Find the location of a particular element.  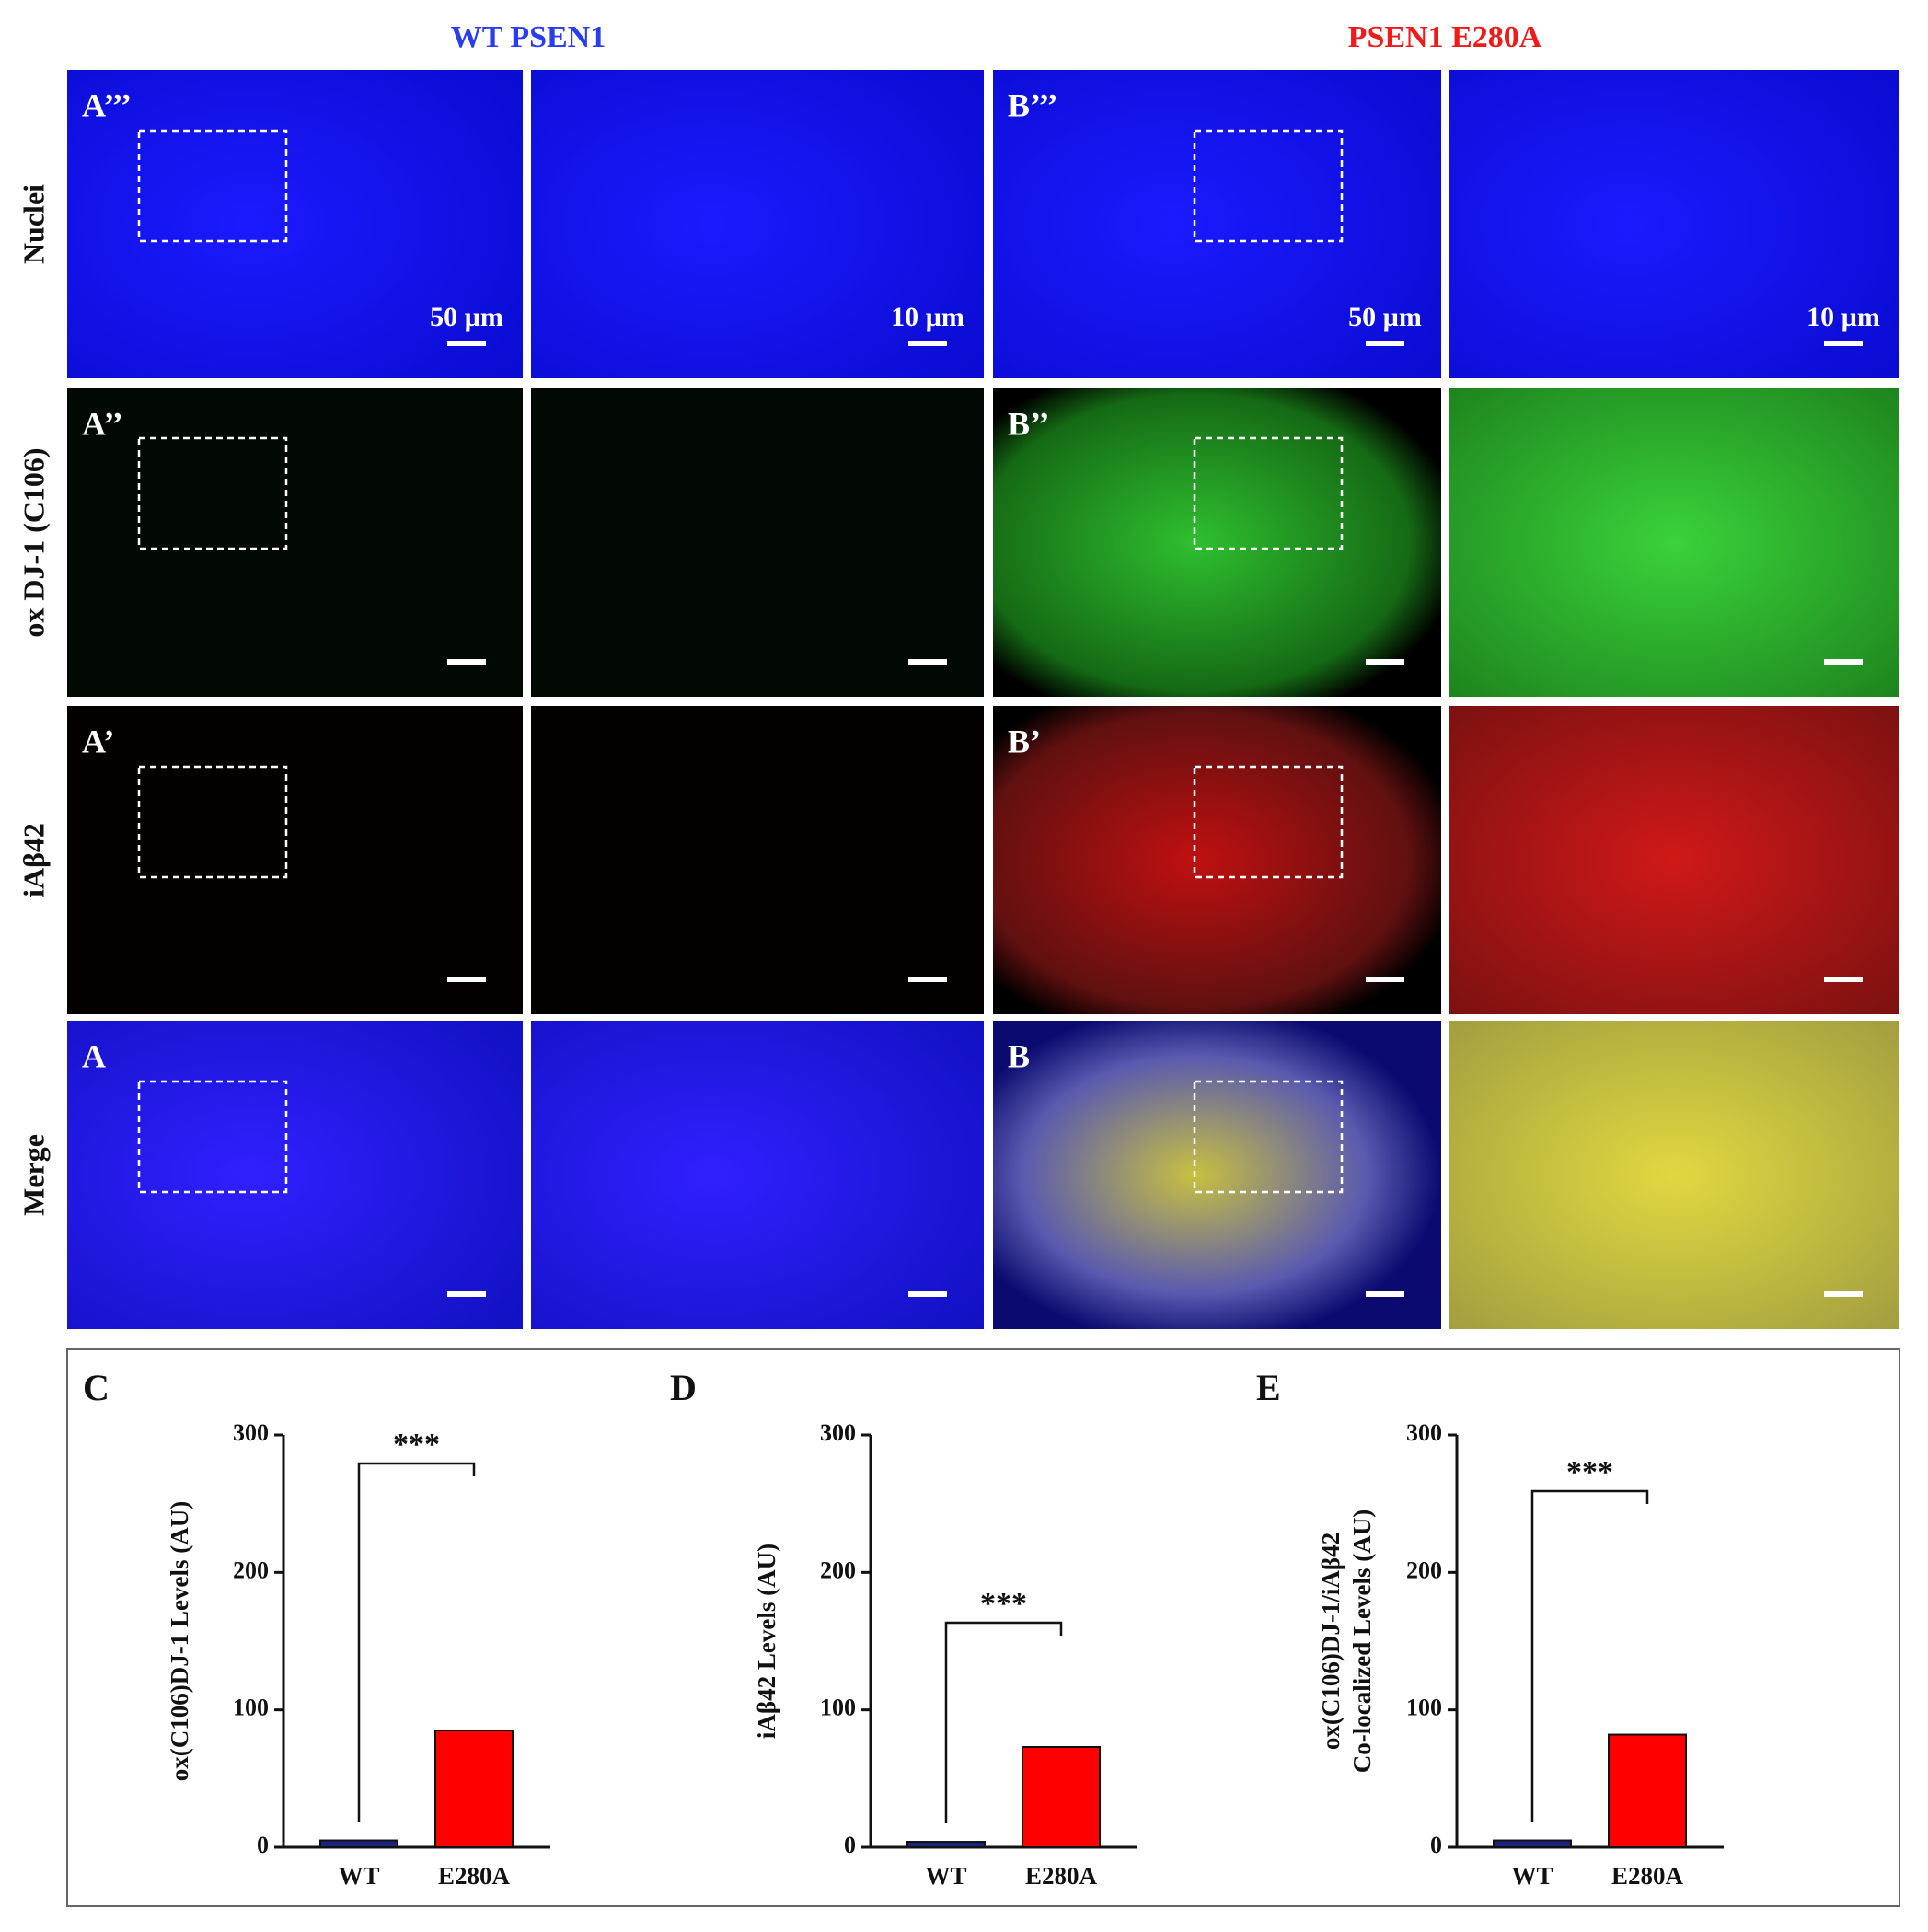

panel-label: A’’ is located at coordinates (102, 424).